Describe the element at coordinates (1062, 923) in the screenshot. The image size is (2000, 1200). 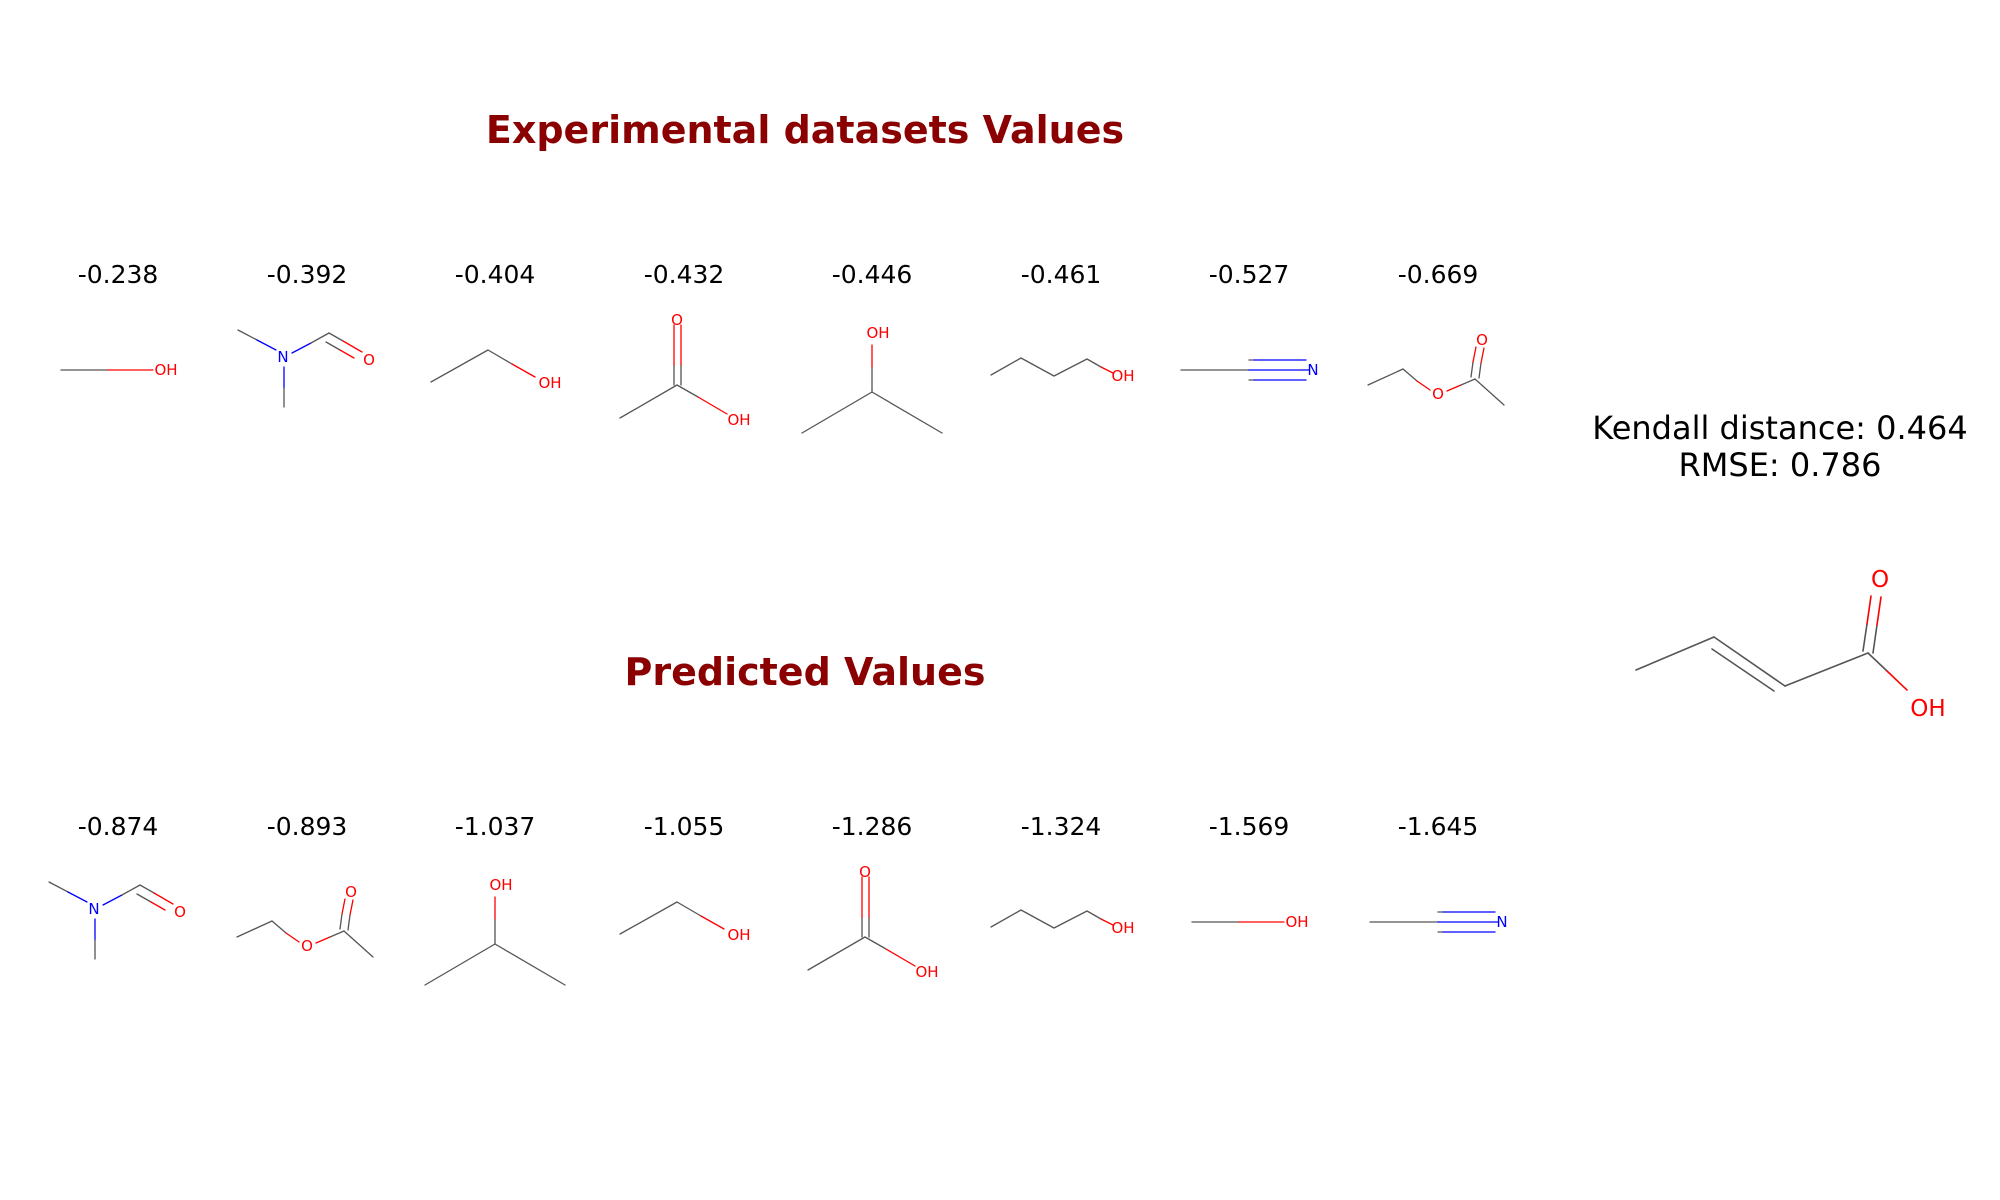
I see `predicted-molecule-6: OH` at that location.